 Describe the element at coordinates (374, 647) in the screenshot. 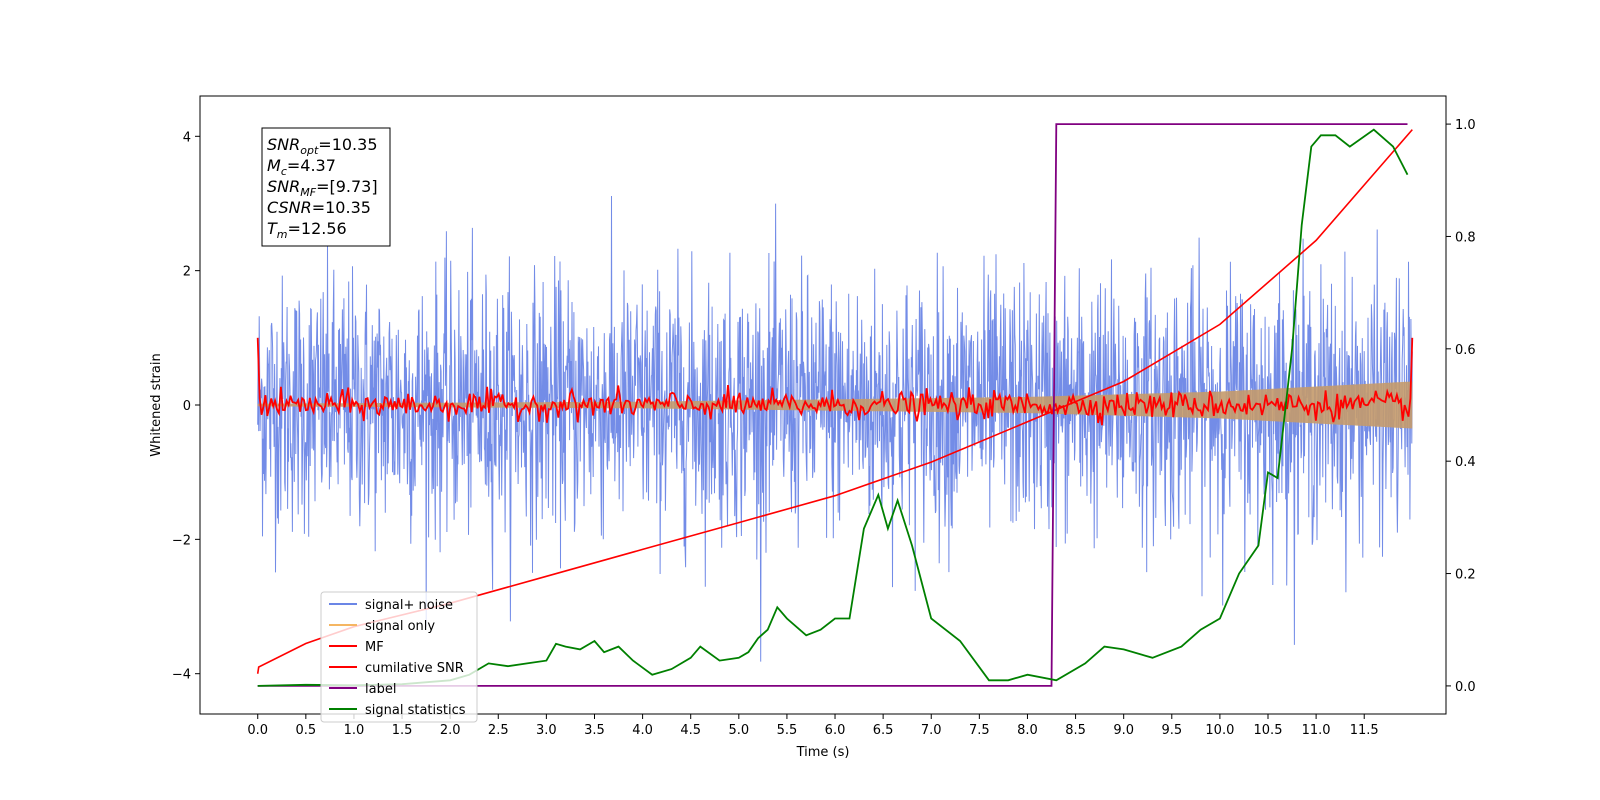

I see `legend-label: MF` at that location.